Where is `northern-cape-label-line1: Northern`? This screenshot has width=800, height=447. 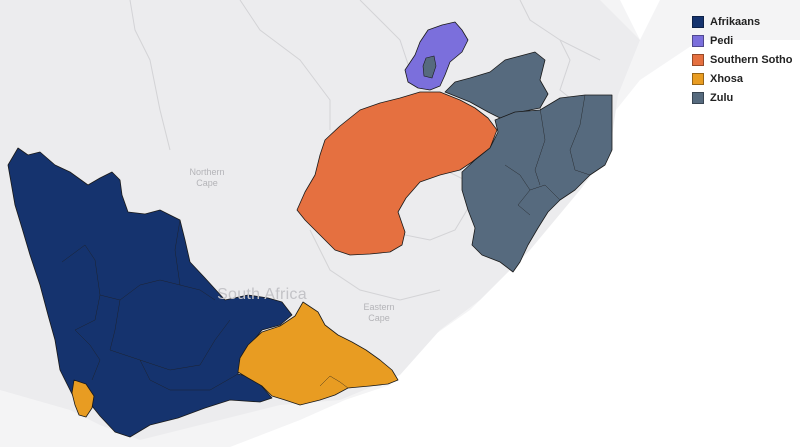
northern-cape-label-line1: Northern is located at coordinates (206, 172).